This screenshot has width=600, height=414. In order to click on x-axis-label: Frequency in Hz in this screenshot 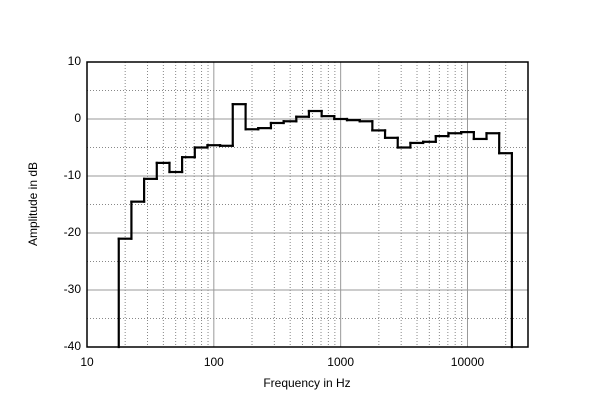, I will do `click(306, 383)`.